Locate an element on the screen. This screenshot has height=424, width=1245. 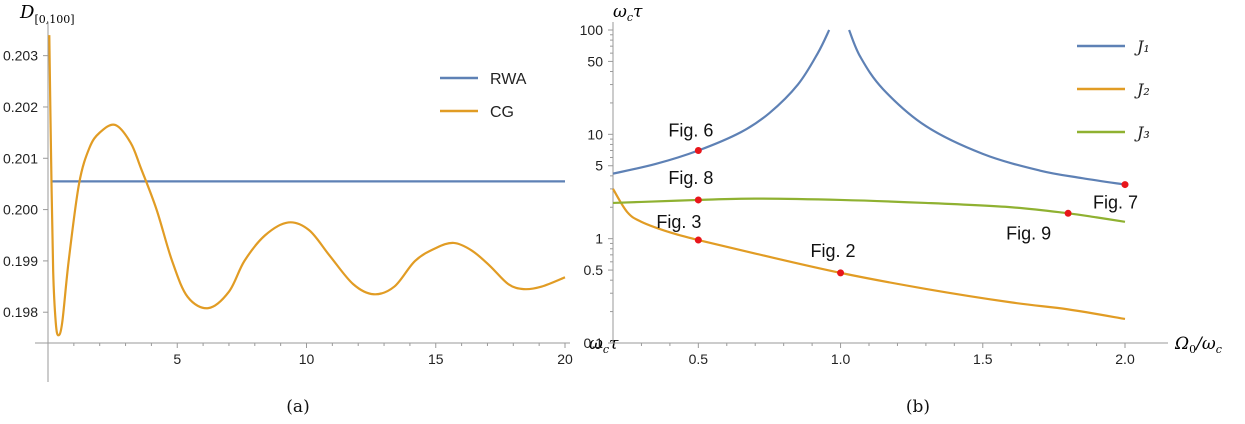
y-tick-label: 0.202 is located at coordinates (20, 107).